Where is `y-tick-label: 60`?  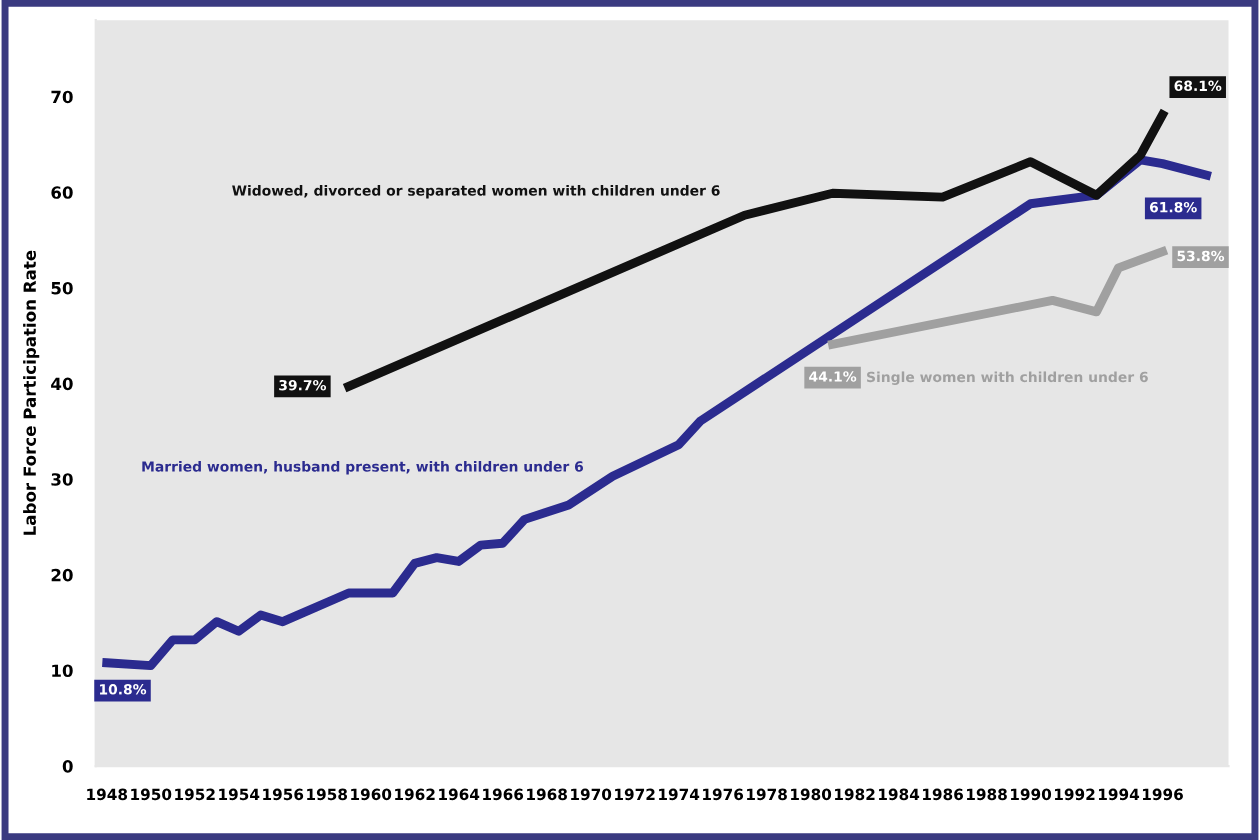 y-tick-label: 60 is located at coordinates (62, 192).